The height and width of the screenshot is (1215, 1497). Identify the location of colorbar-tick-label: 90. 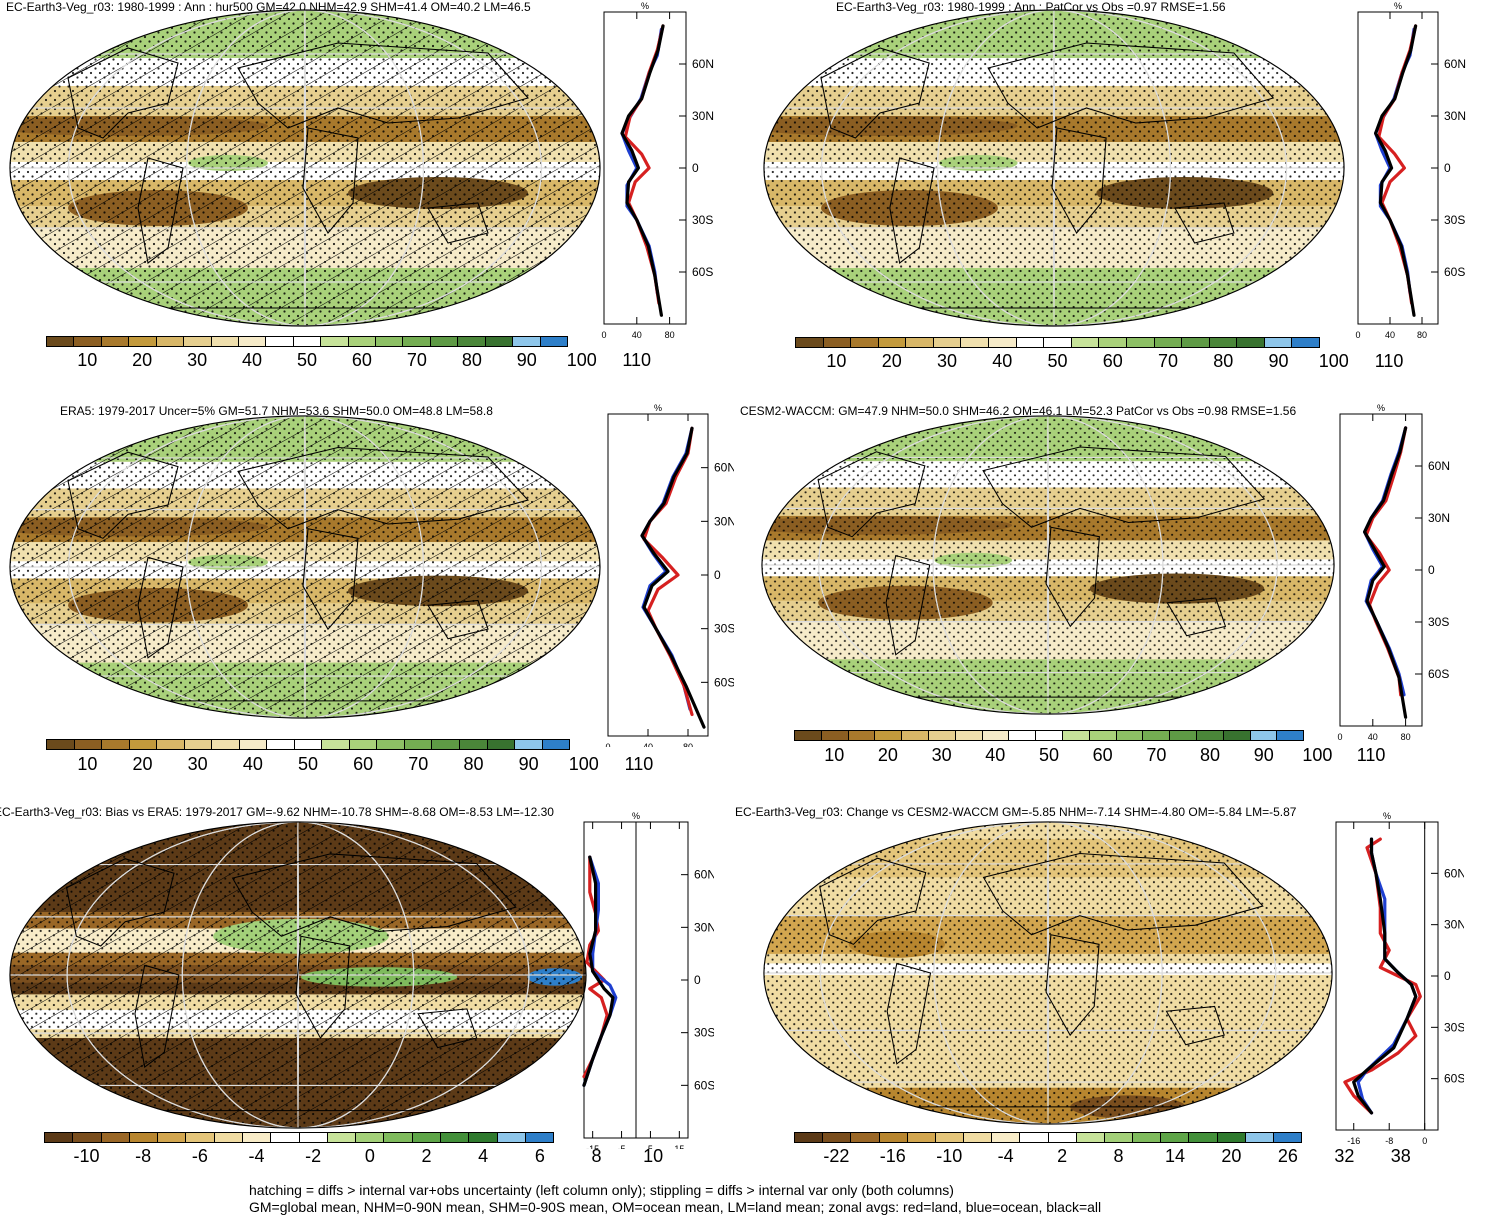
(1263, 755).